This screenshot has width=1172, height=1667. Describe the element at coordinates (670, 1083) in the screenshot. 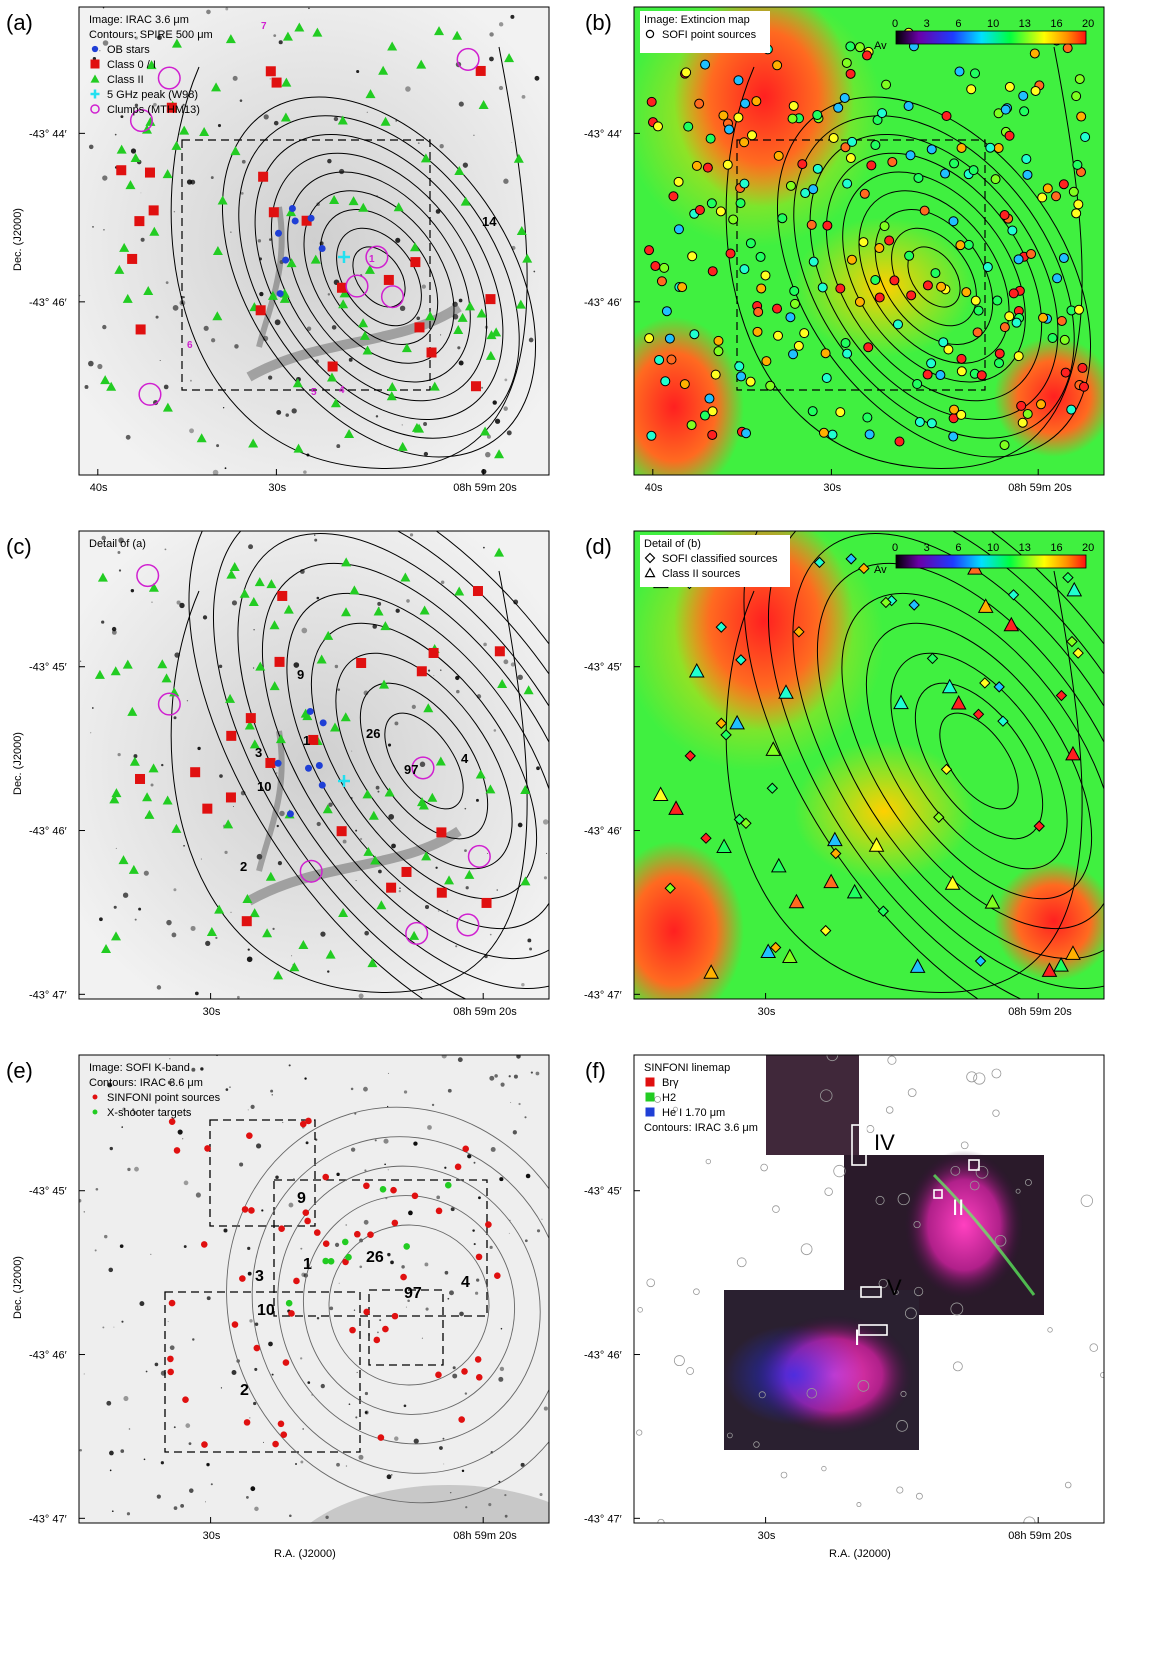

I see `legend-entry: Brγ` at that location.